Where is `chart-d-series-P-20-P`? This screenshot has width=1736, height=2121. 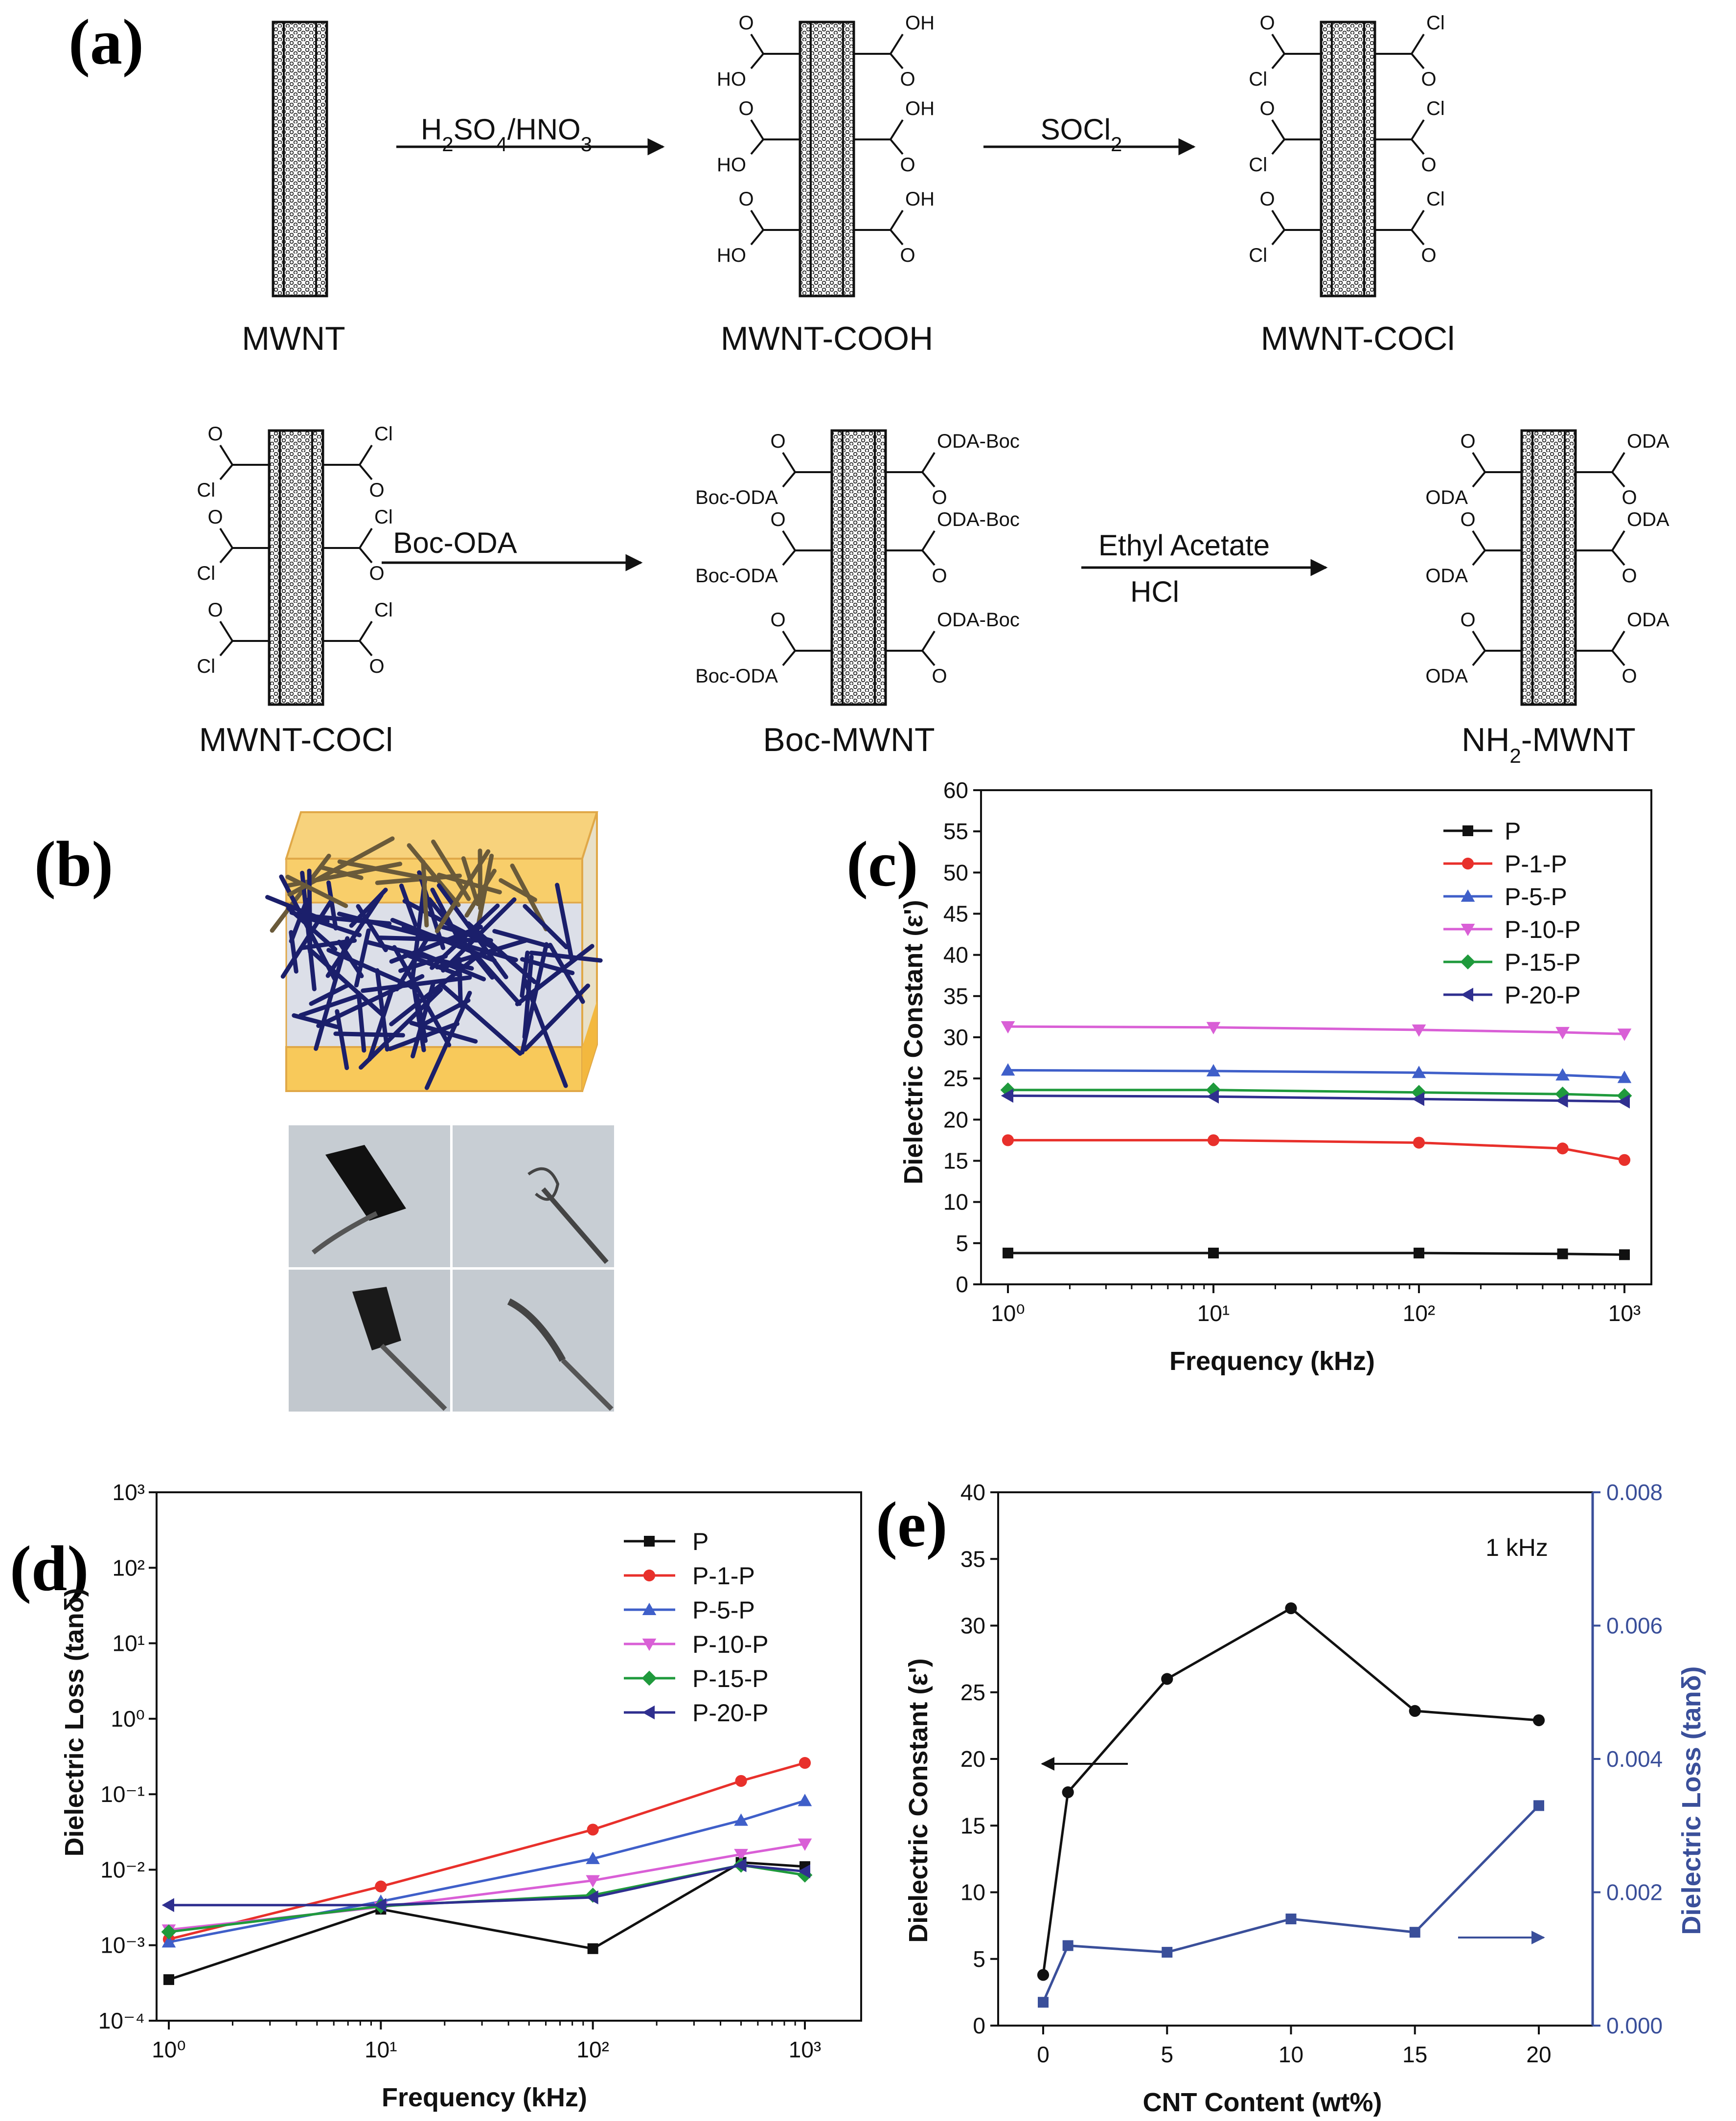
chart-d-series-P-20-P is located at coordinates (487, 1885).